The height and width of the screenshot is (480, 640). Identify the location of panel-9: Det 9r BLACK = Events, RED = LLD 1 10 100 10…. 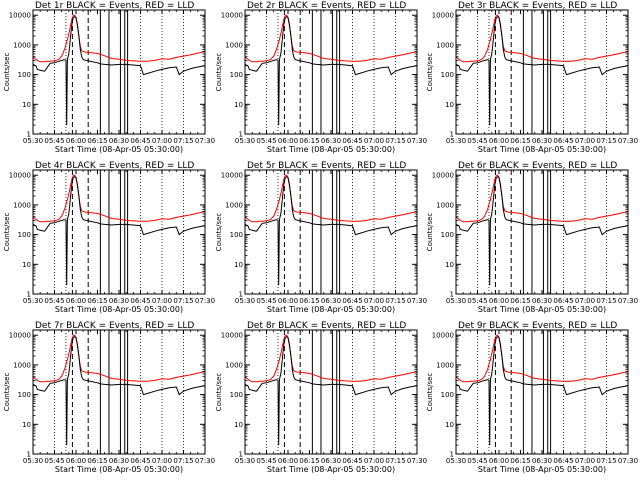
(532, 397).